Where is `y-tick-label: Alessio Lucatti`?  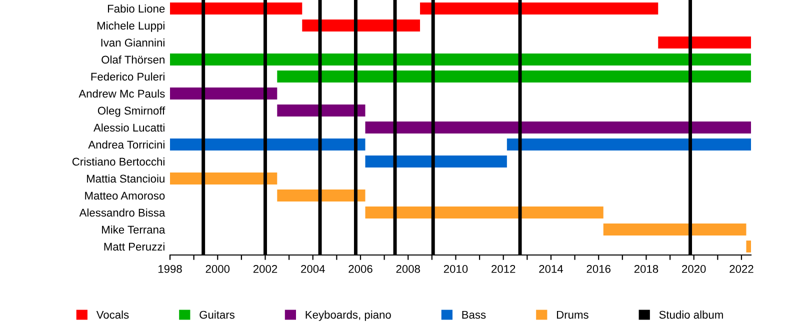 y-tick-label: Alessio Lucatti is located at coordinates (129, 127).